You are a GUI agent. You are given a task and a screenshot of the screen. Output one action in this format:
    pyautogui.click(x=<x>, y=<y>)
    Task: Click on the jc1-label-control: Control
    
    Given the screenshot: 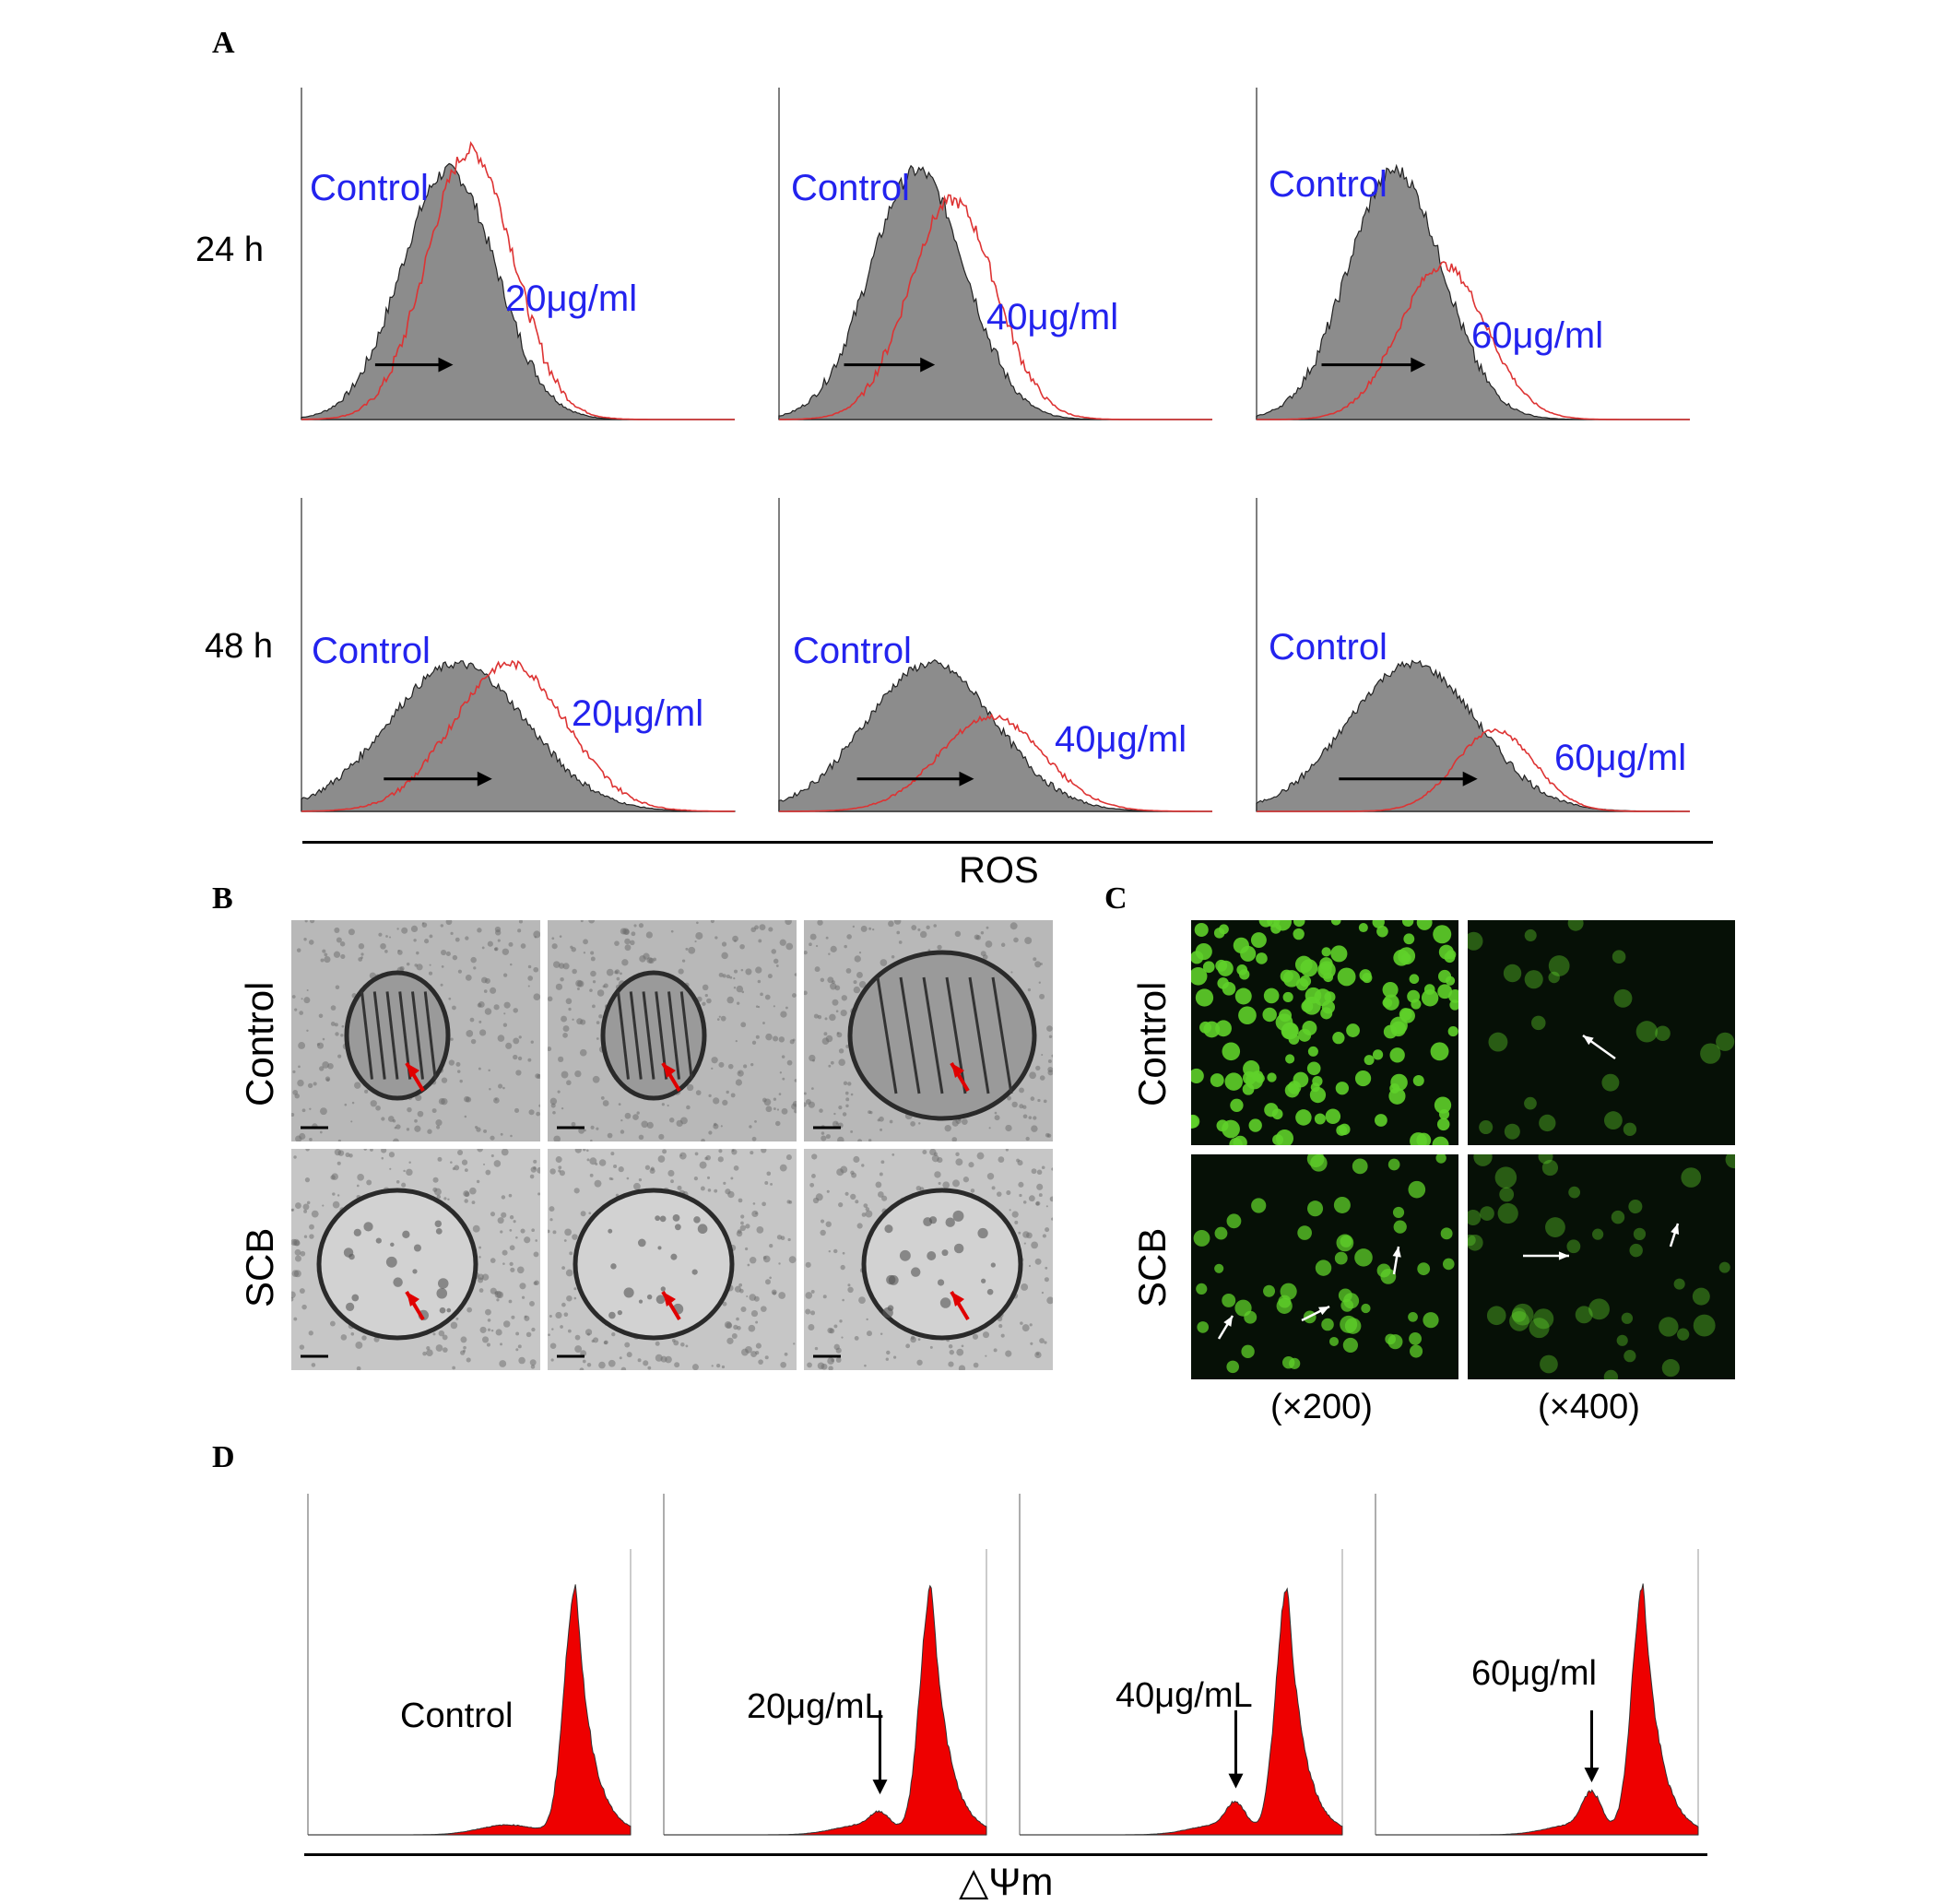 What is the action you would take?
    pyautogui.click(x=457, y=1716)
    